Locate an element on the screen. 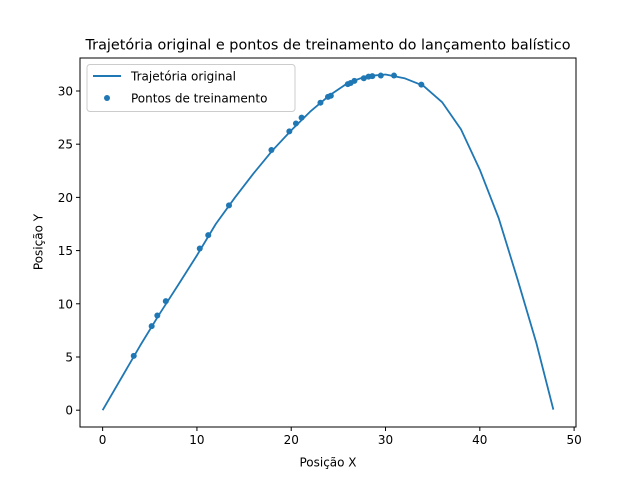 This screenshot has height=480, width=640. y-tick-label: 0 is located at coordinates (69, 411).